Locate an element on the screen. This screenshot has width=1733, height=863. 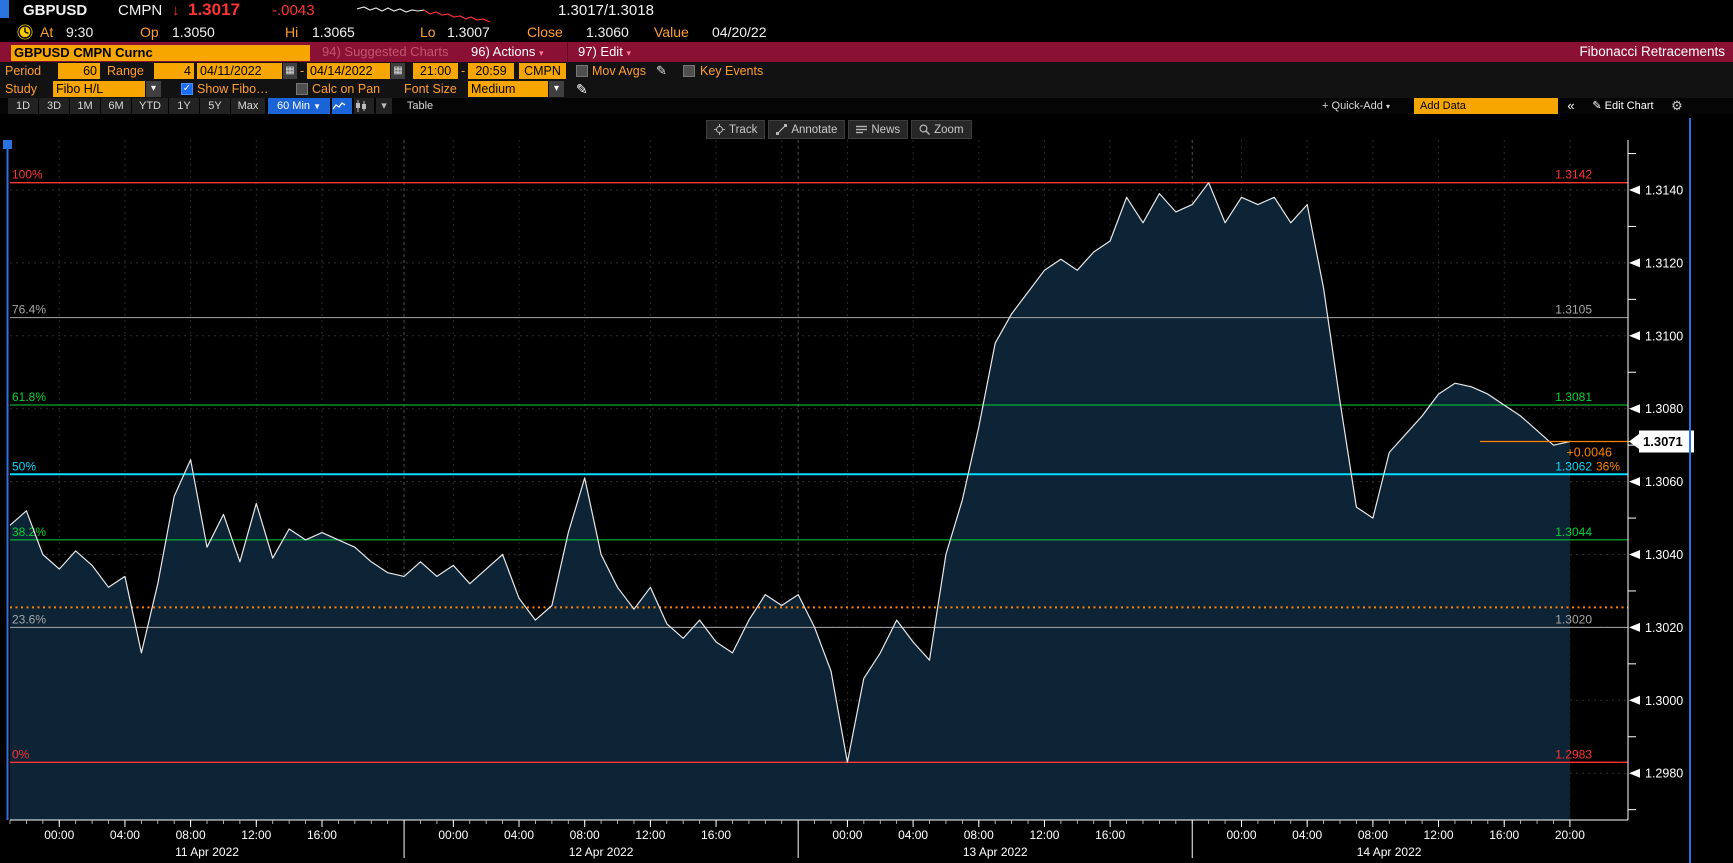
study-select: Fibo H/L is located at coordinates (99, 89).